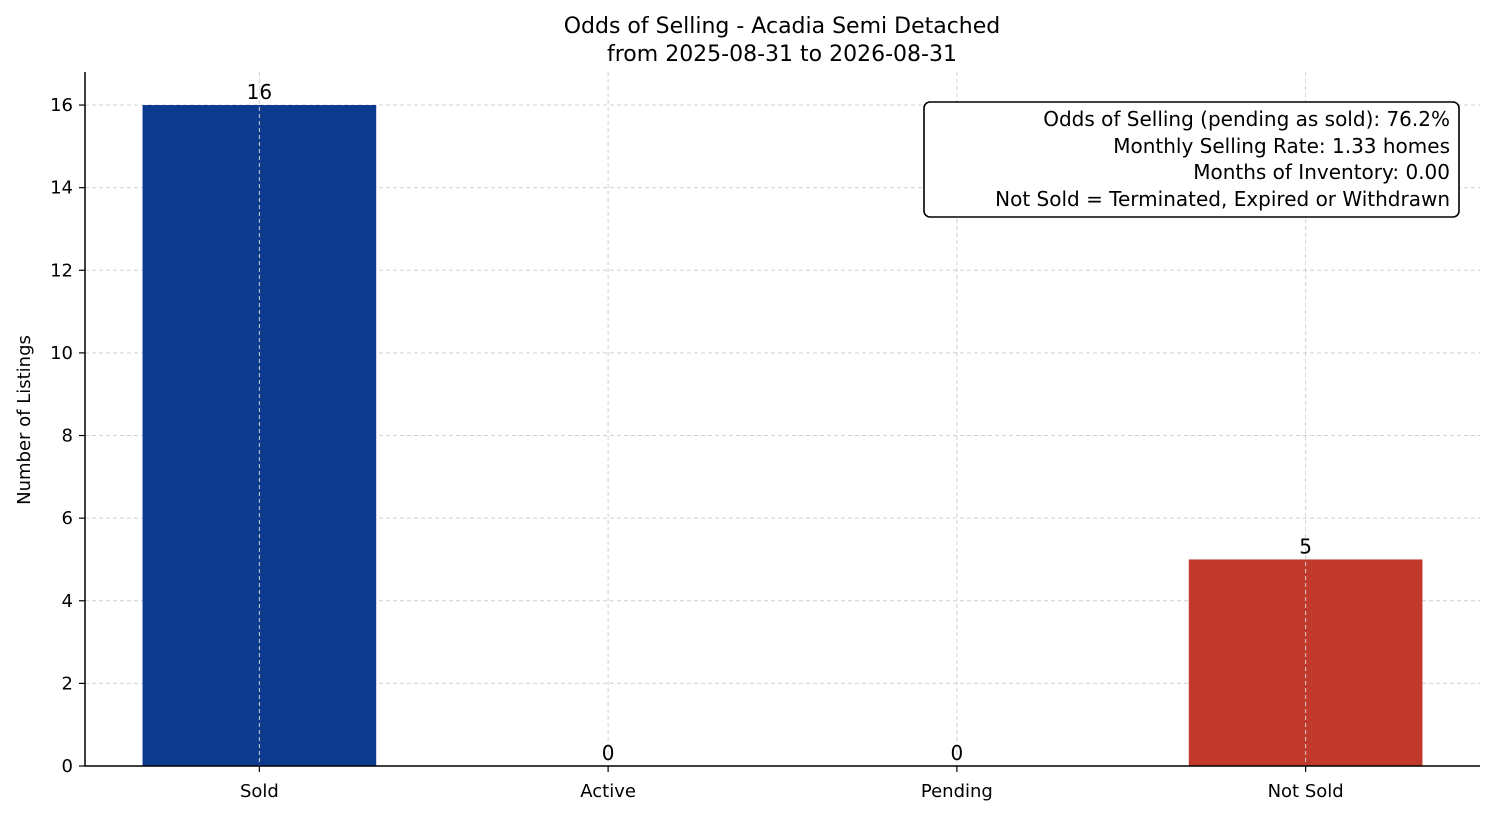  Describe the element at coordinates (61, 270) in the screenshot. I see `y-tick-label: 12` at that location.